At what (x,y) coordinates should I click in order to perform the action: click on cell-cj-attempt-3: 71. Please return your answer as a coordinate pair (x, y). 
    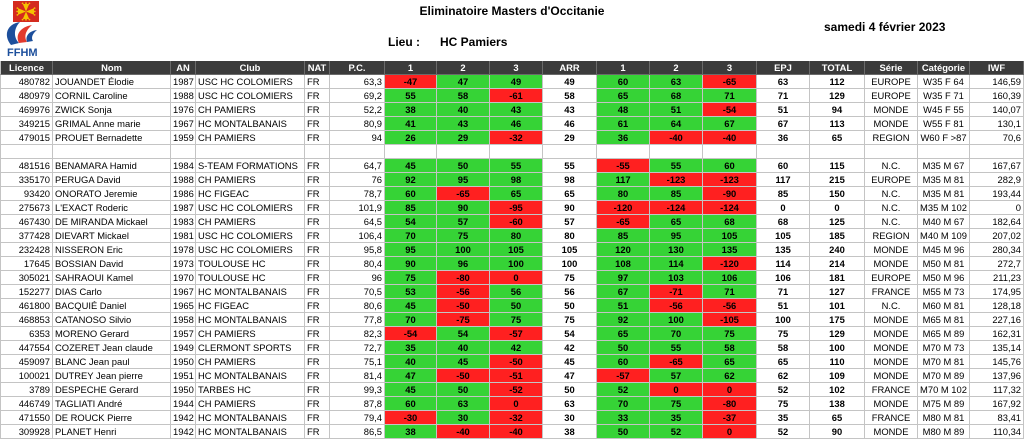
    Looking at the image, I should click on (730, 96).